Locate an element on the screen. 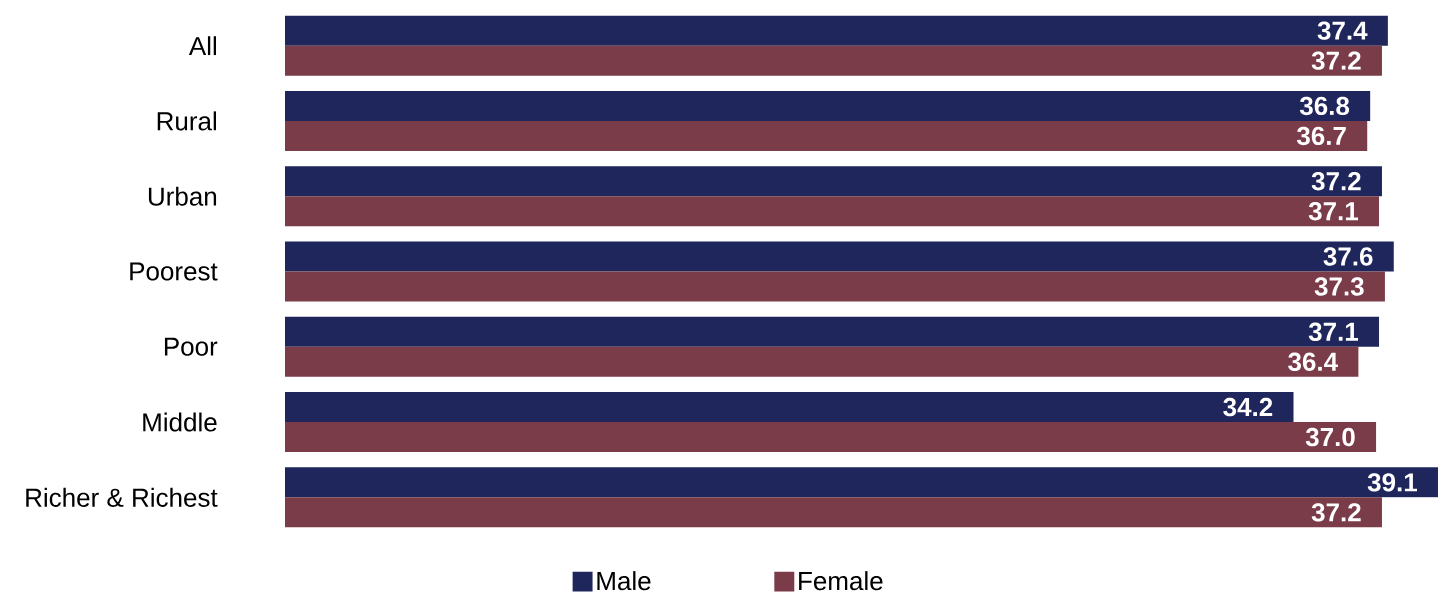 The width and height of the screenshot is (1438, 592). y-tick-label: Middle is located at coordinates (180, 422).